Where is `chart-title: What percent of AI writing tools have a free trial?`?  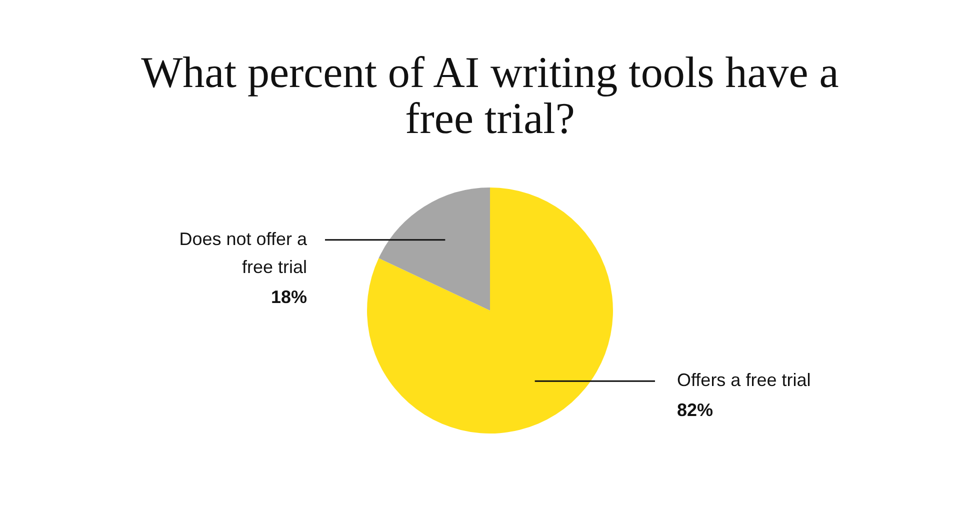 chart-title: What percent of AI writing tools have a free trial? is located at coordinates (490, 95).